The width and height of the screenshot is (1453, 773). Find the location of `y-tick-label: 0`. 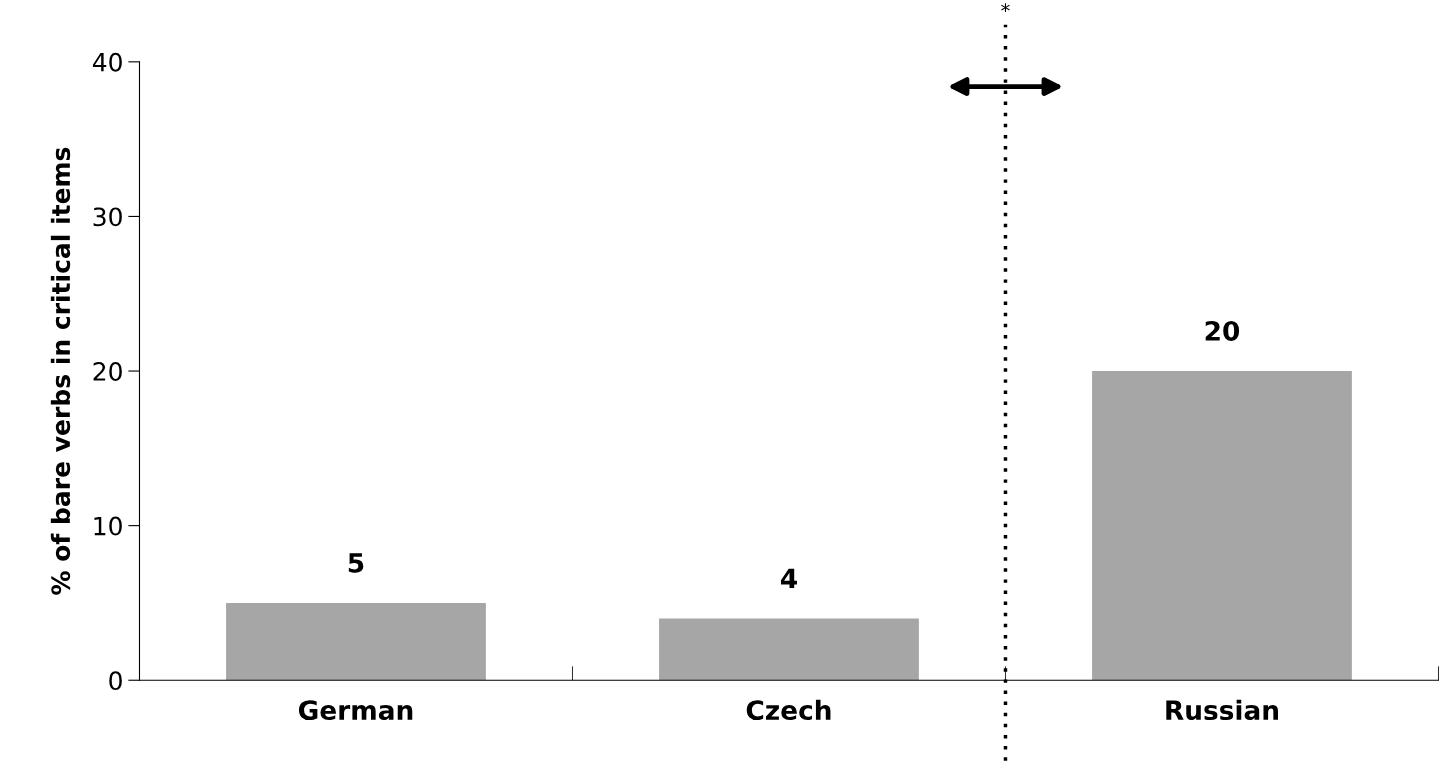

y-tick-label: 0 is located at coordinates (115, 681).